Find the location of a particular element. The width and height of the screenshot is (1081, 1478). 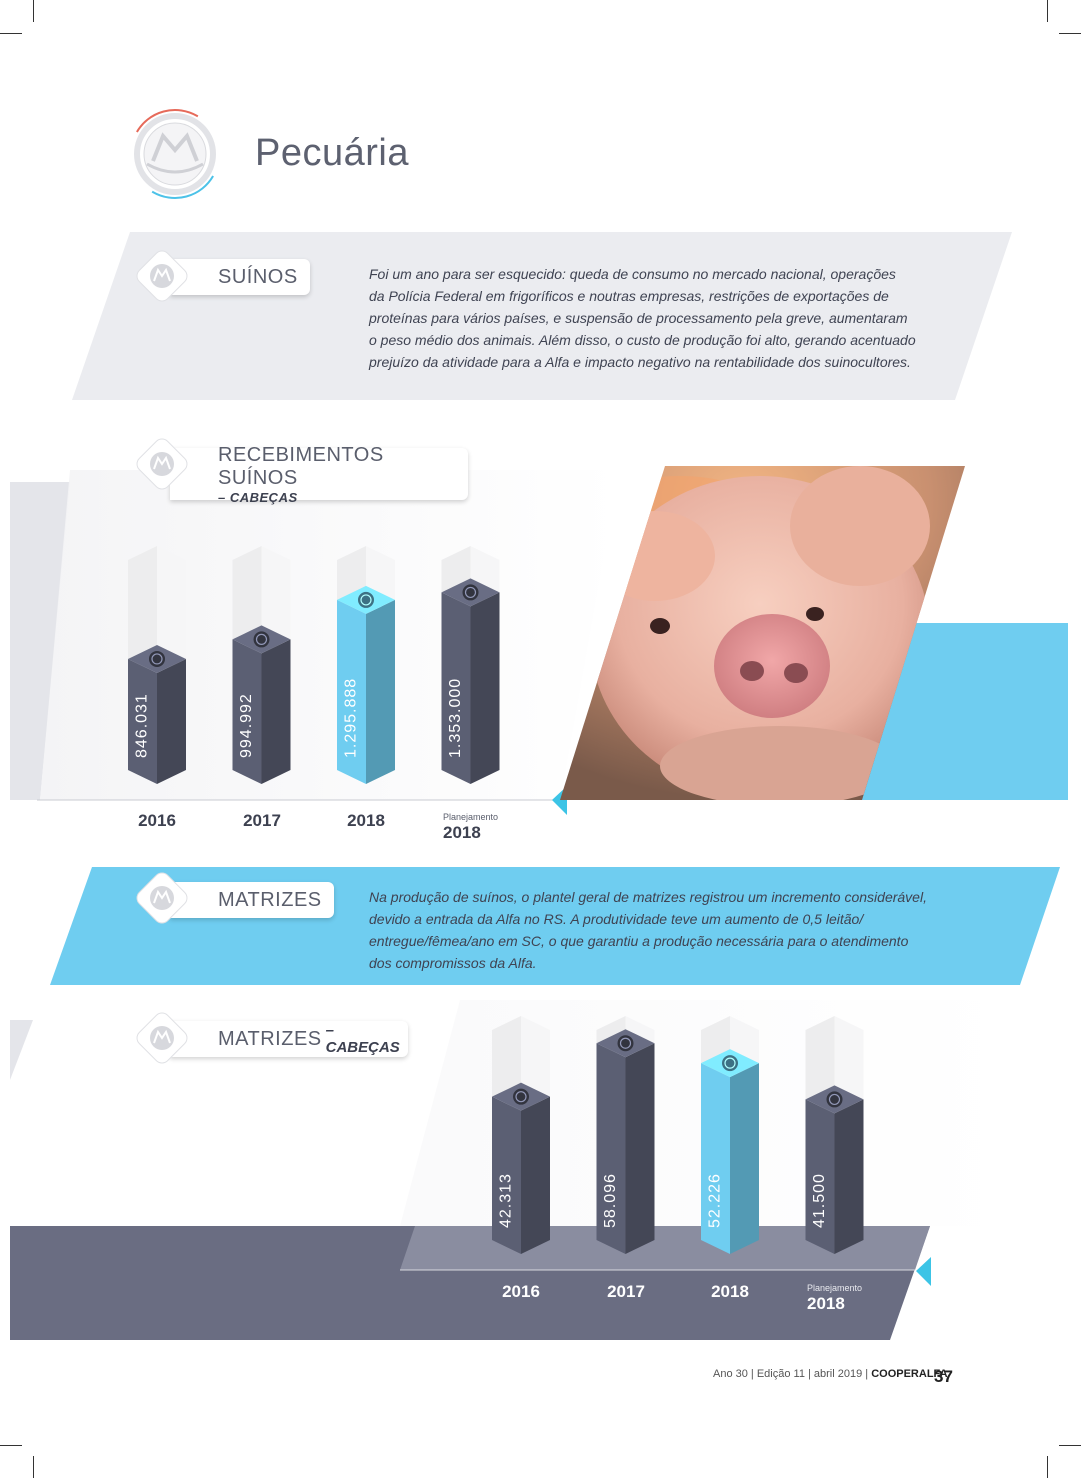

matrizes-label-pill: MATRIZES is located at coordinates (252, 900).